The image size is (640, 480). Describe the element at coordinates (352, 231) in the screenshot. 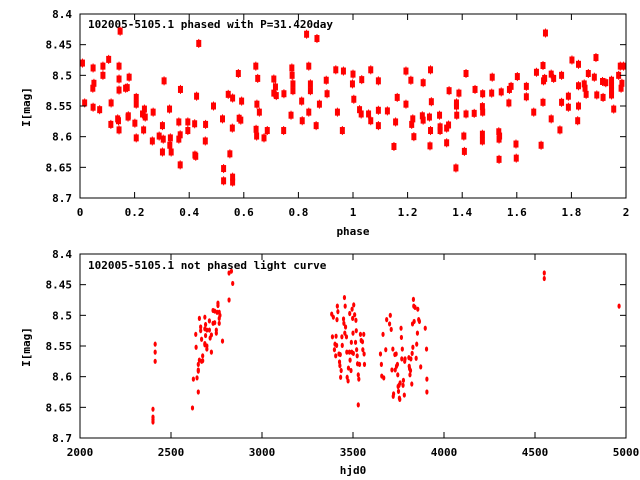

I see `phased-plot-xlabel: phase` at that location.